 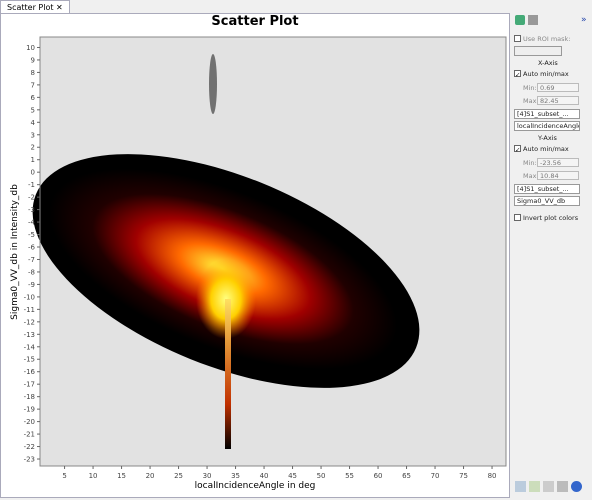 I want to click on y-tick-label: -11, so click(x=29, y=310).